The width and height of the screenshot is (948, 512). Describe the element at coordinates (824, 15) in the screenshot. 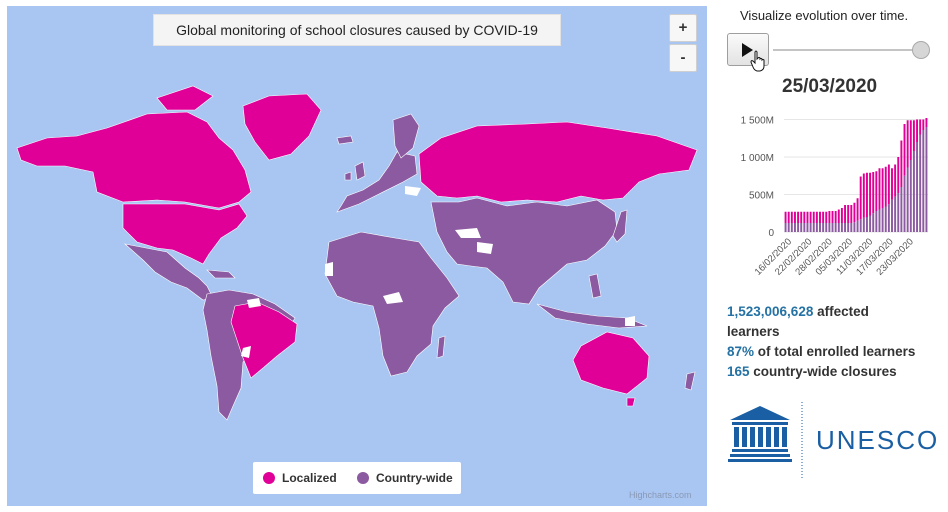

I see `evolution-caption: Visualize evolution over time.` at that location.